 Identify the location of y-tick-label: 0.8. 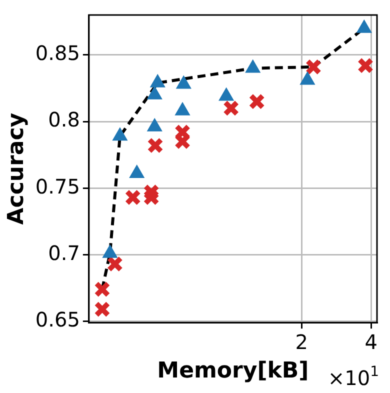
(64, 120).